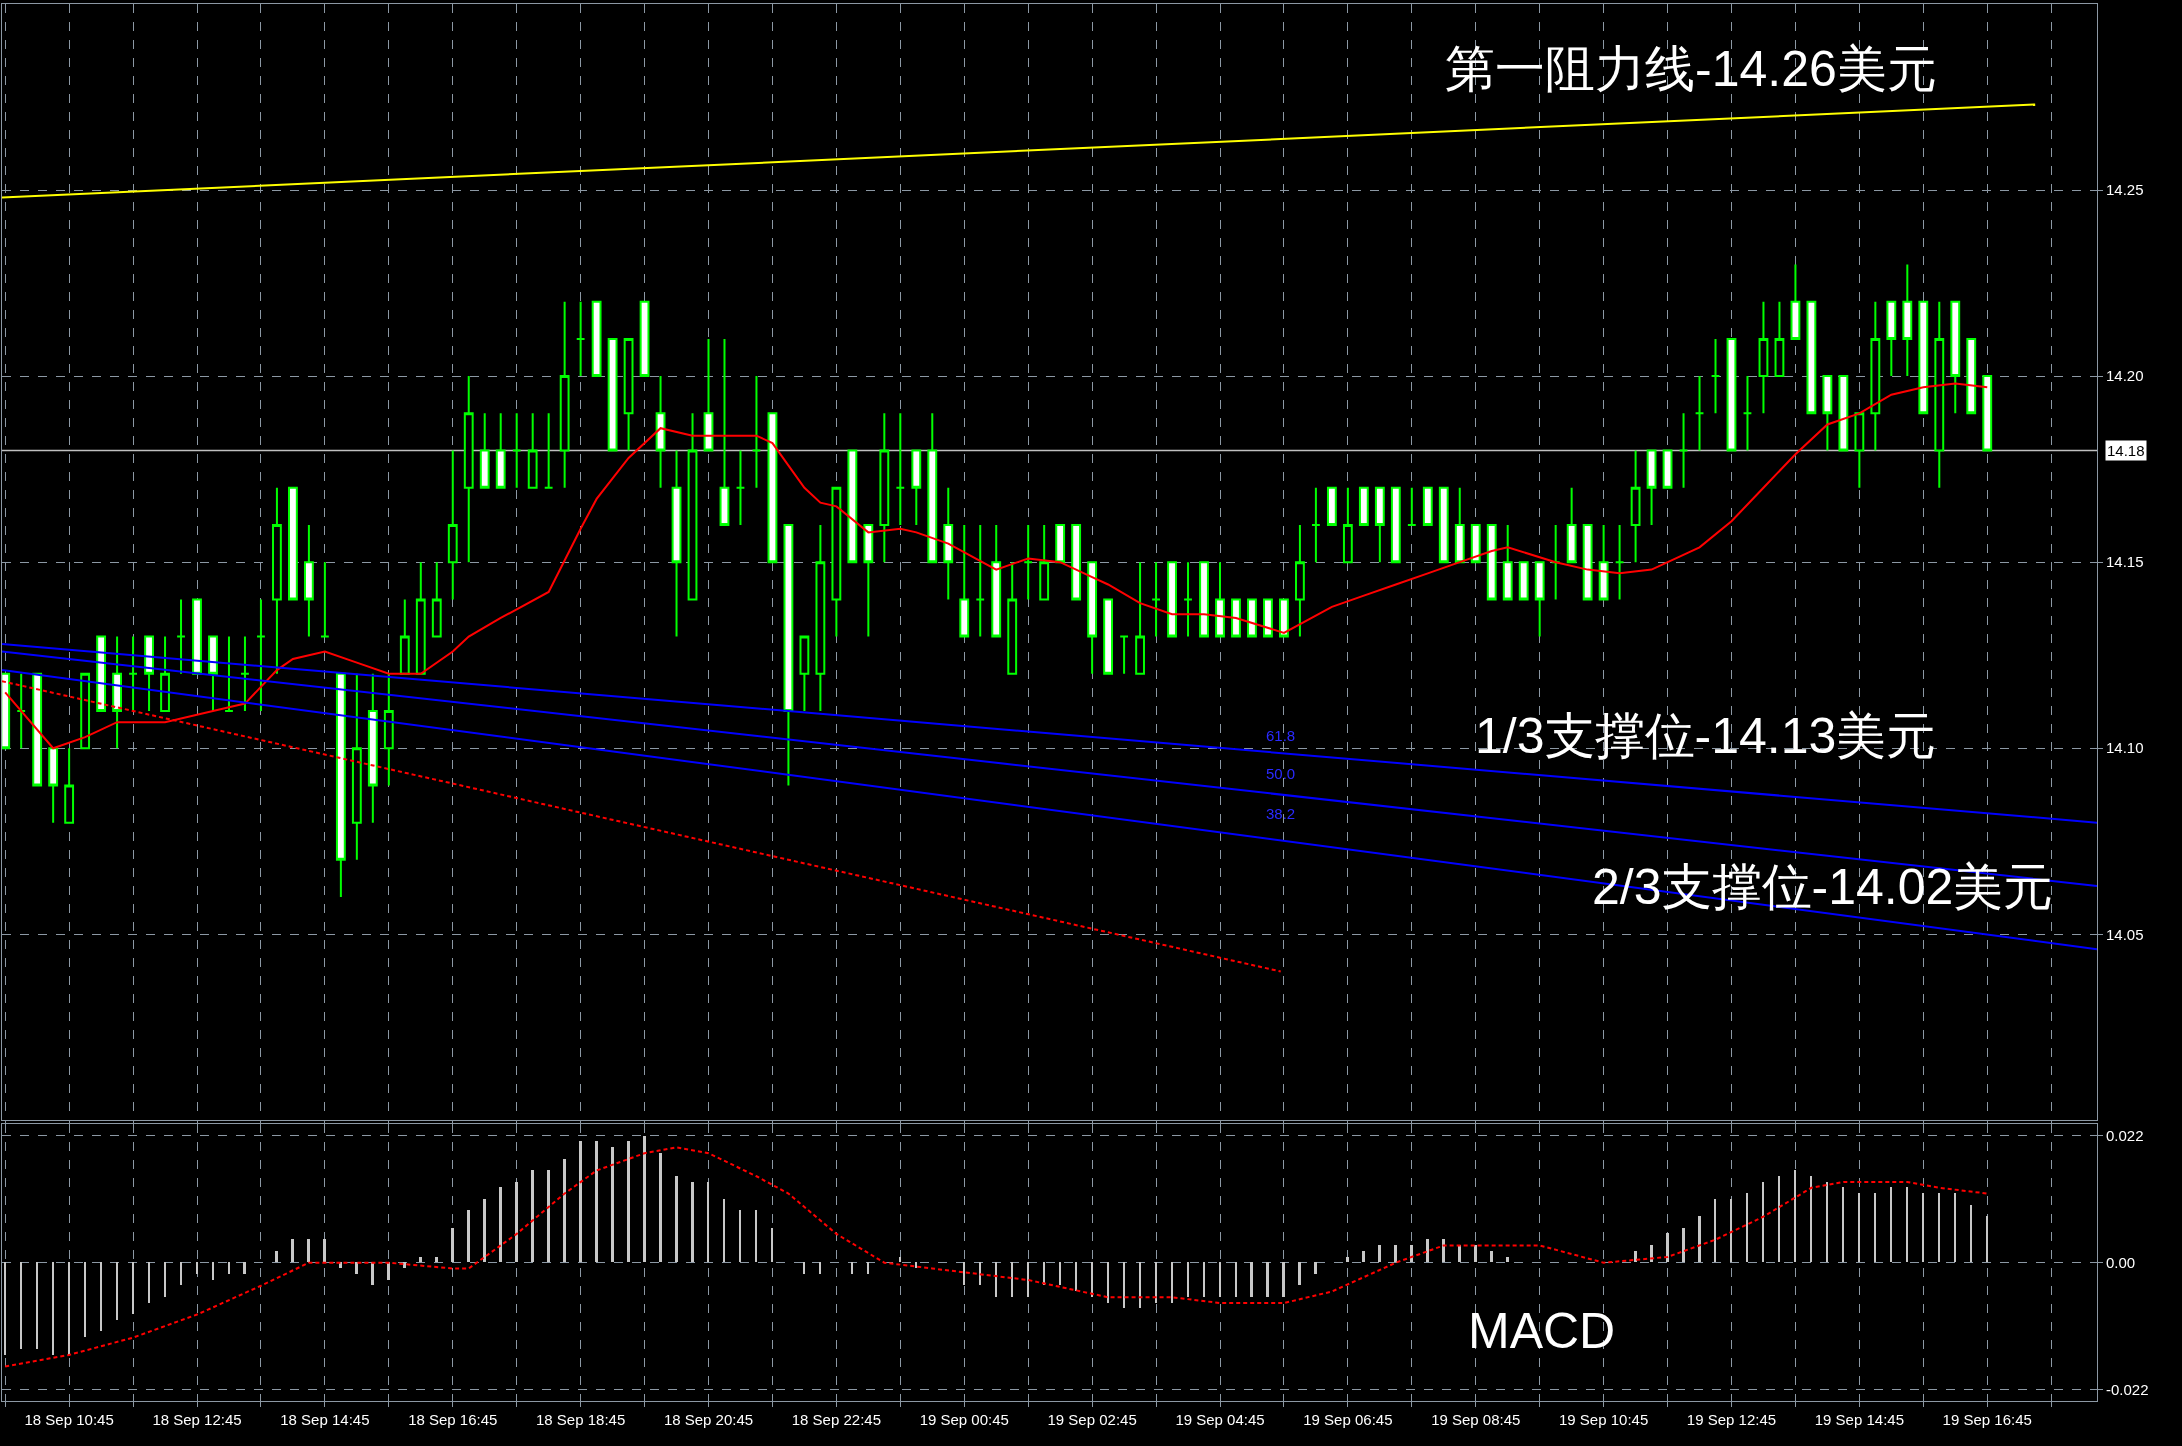 This screenshot has height=1446, width=2182. Describe the element at coordinates (1603, 1419) in the screenshot. I see `x-tick-label: 19 Sep 10:45` at that location.